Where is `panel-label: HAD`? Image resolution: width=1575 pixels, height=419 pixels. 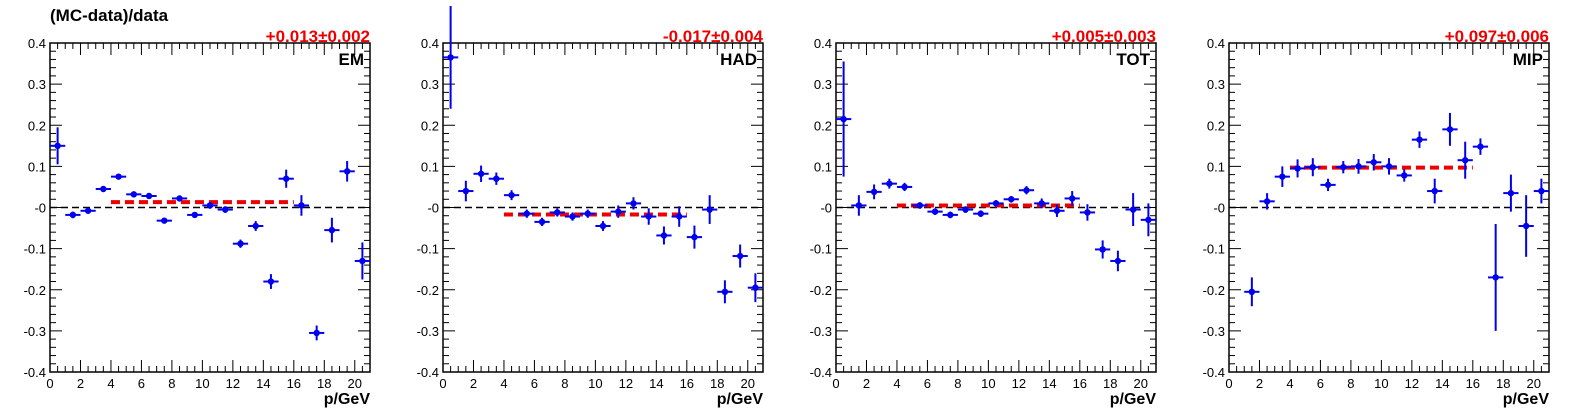
panel-label: HAD is located at coordinates (738, 59).